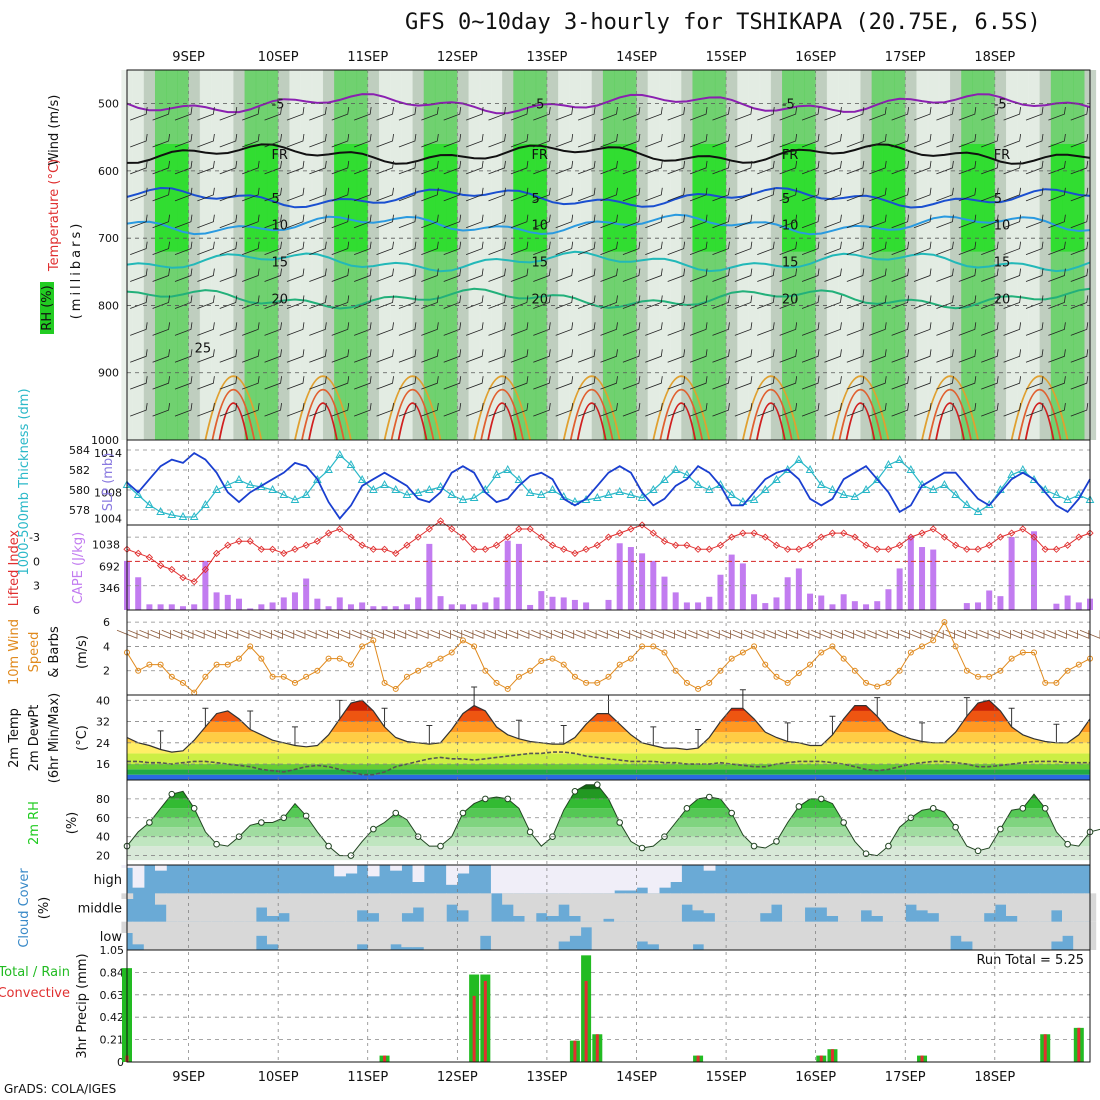 This screenshot has width=1100, height=1100. I want to click on y-axis-unit: (°C), so click(82, 738).